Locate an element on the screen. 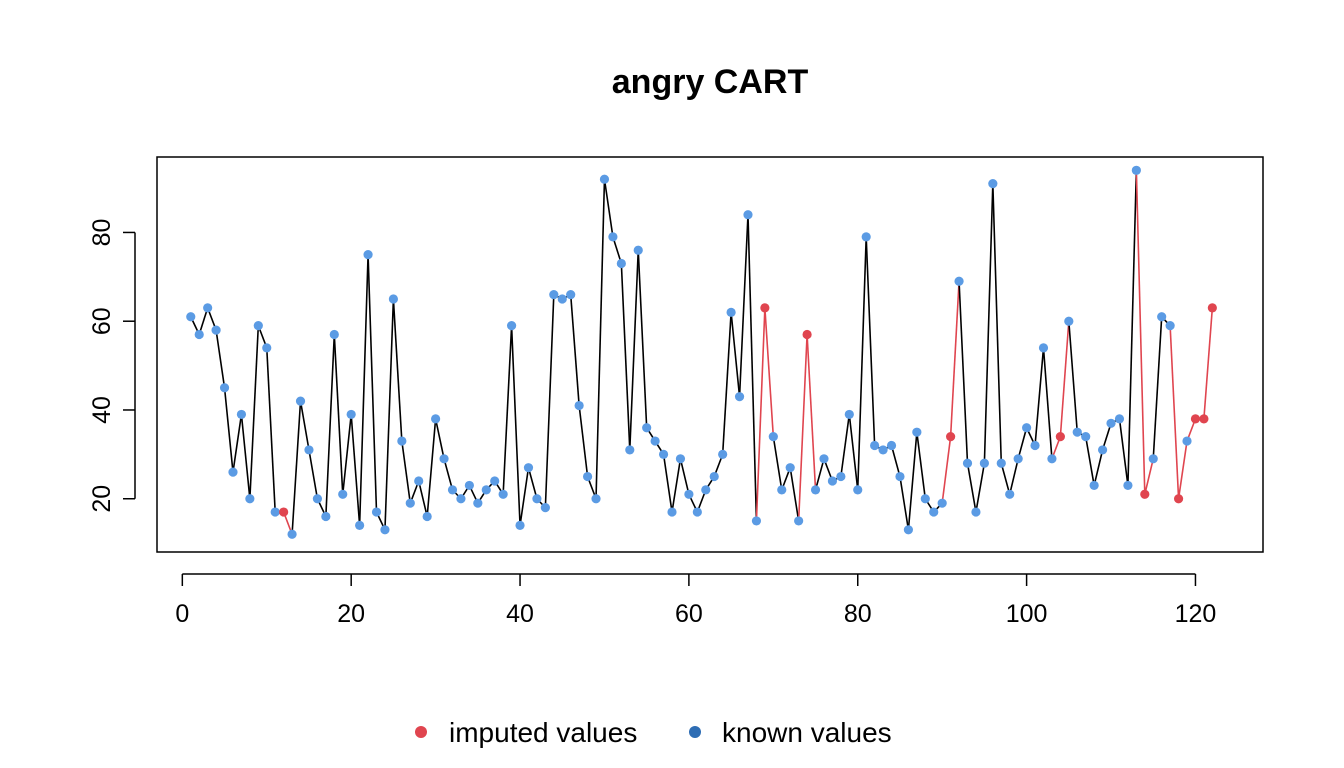 Image resolution: width=1344 pixels, height=768 pixels. y-tick-label: 20 is located at coordinates (102, 499).